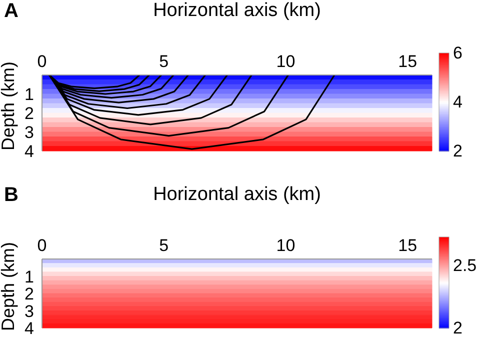  Describe the element at coordinates (457, 53) in the screenshot. I see `color-bar-label: 6` at that location.